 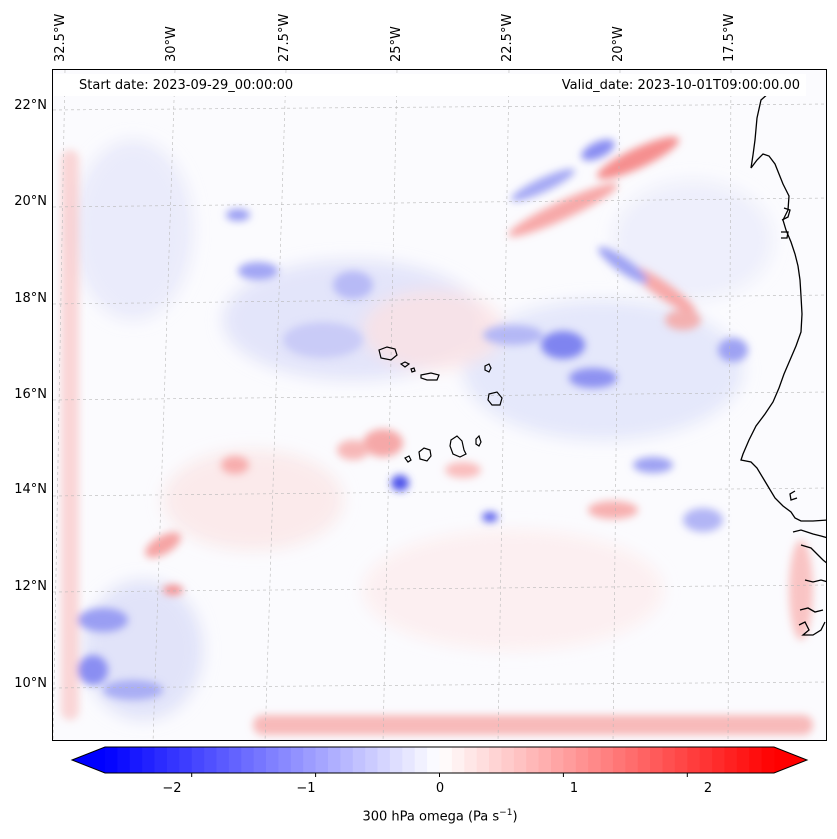 I want to click on colorbar-tick-label: 2, so click(x=708, y=788).